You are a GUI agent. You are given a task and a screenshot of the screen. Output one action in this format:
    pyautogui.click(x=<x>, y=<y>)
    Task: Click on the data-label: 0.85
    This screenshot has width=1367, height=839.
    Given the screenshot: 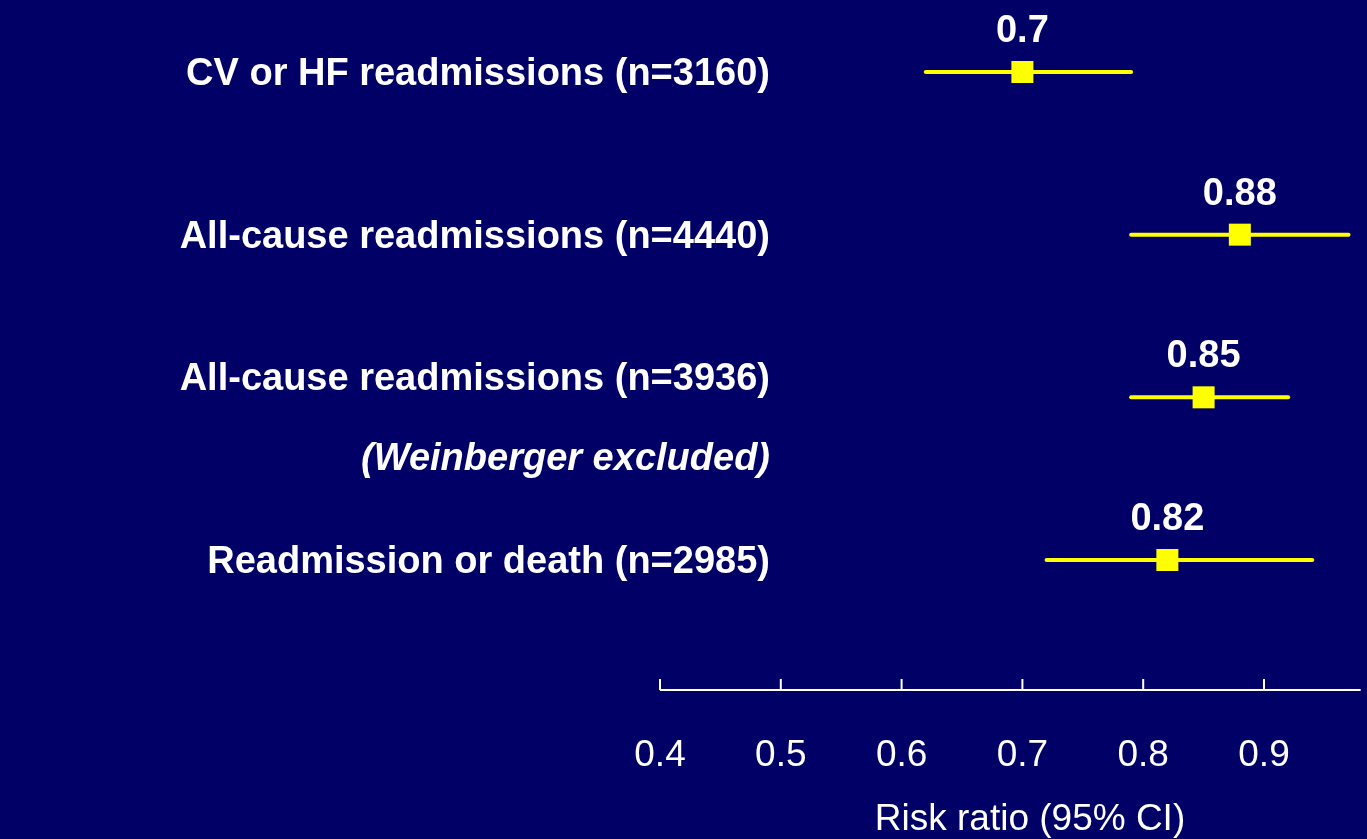 What is the action you would take?
    pyautogui.click(x=1203, y=354)
    